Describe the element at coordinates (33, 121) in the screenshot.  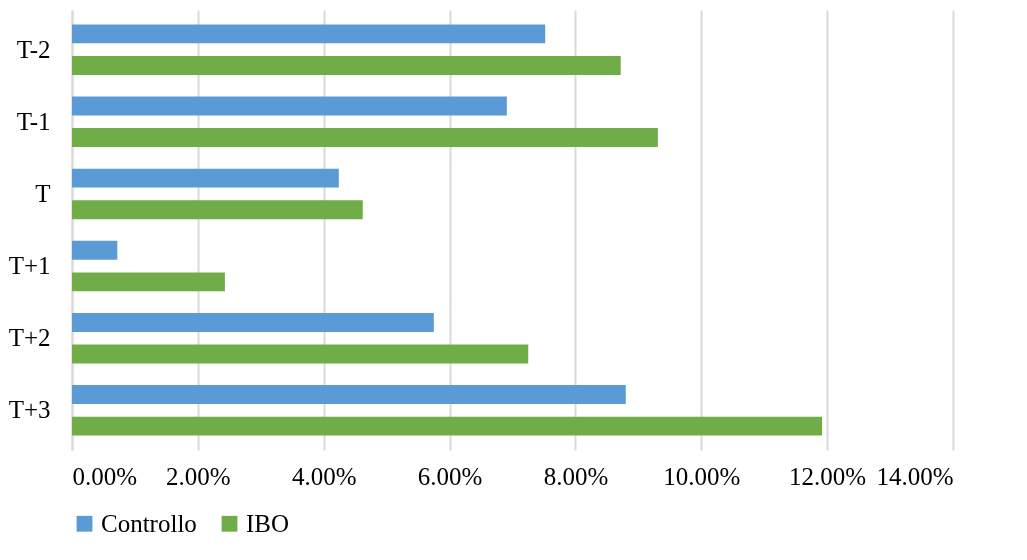
I see `y-tick-label: T-1` at that location.